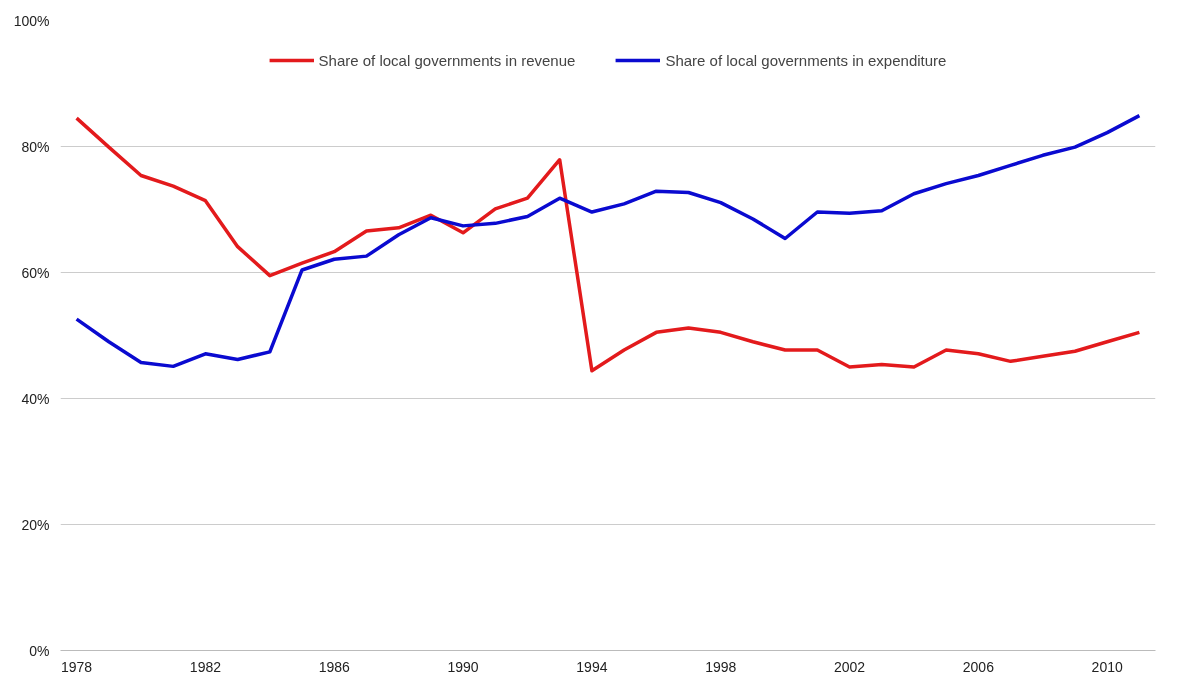  Describe the element at coordinates (39, 650) in the screenshot. I see `y-tick-label: 0%` at that location.